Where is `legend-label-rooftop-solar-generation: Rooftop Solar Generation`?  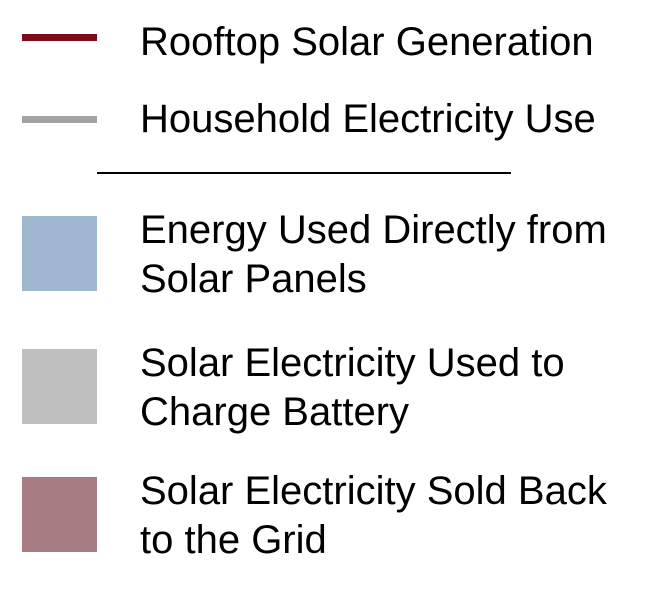
legend-label-rooftop-solar-generation: Rooftop Solar Generation is located at coordinates (367, 42).